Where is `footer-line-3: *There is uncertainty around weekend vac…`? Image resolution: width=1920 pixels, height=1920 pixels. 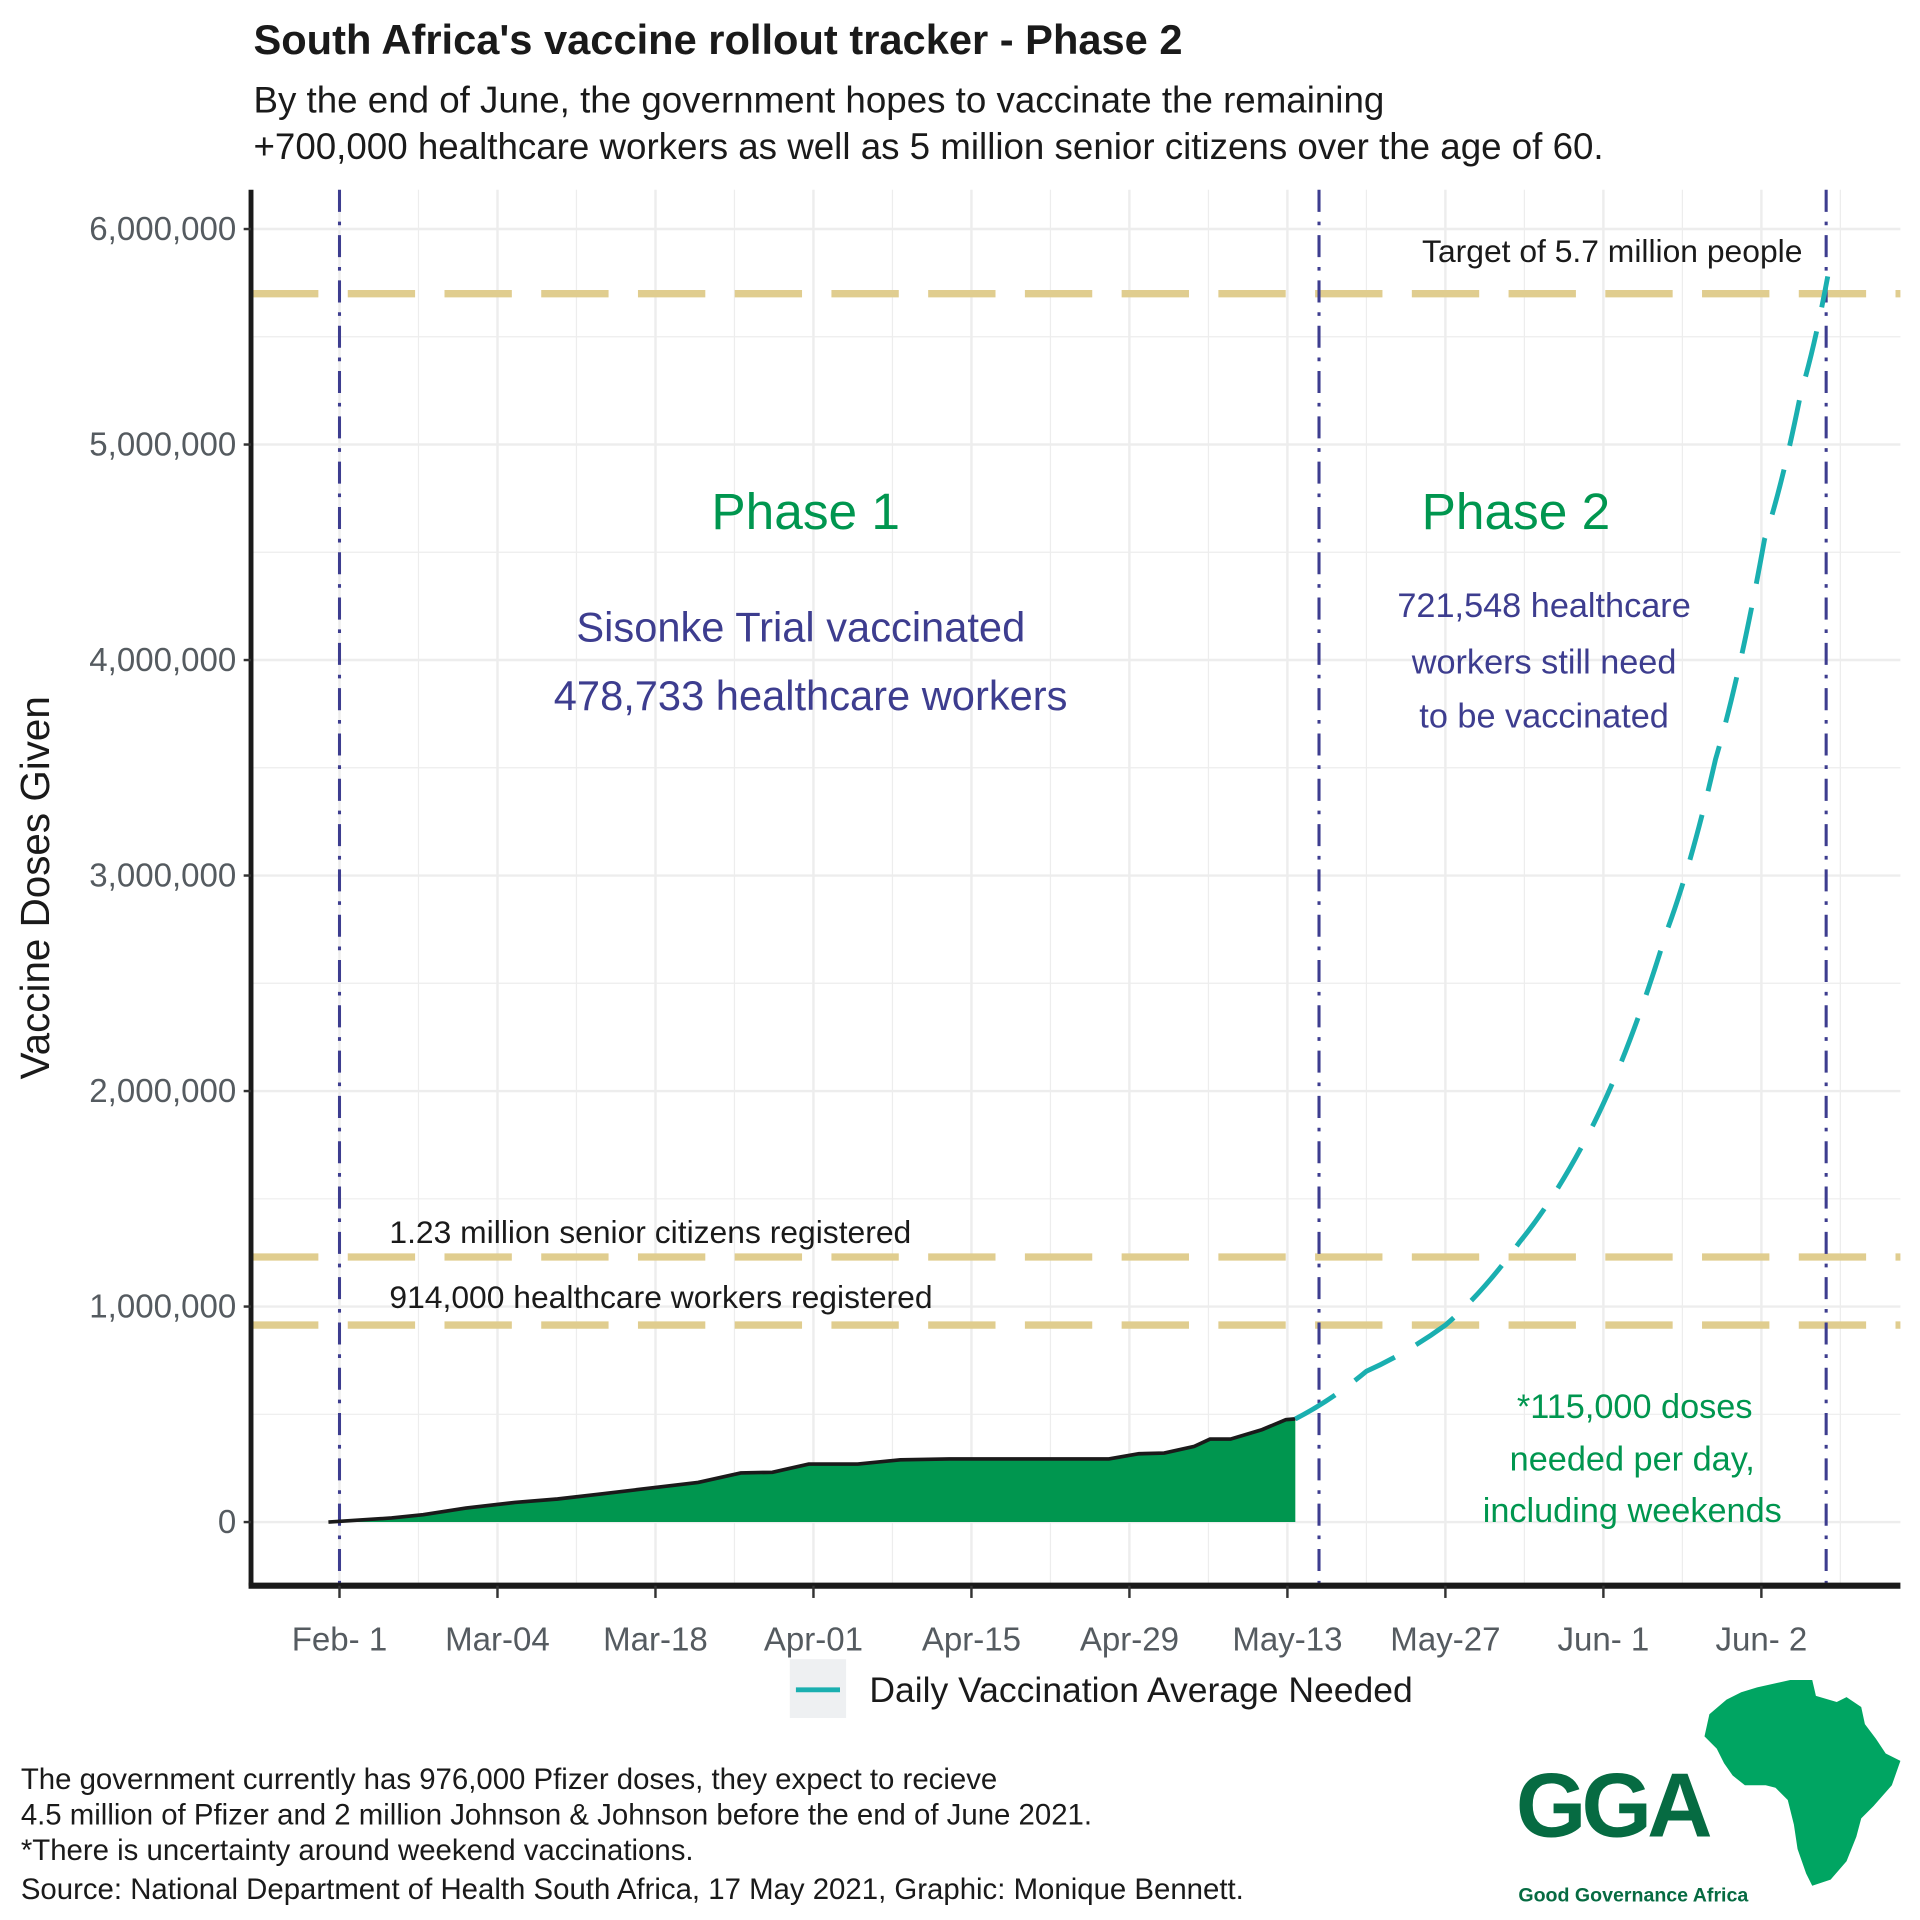
footer-line-3: *There is uncertainty around weekend vac… is located at coordinates (357, 1850).